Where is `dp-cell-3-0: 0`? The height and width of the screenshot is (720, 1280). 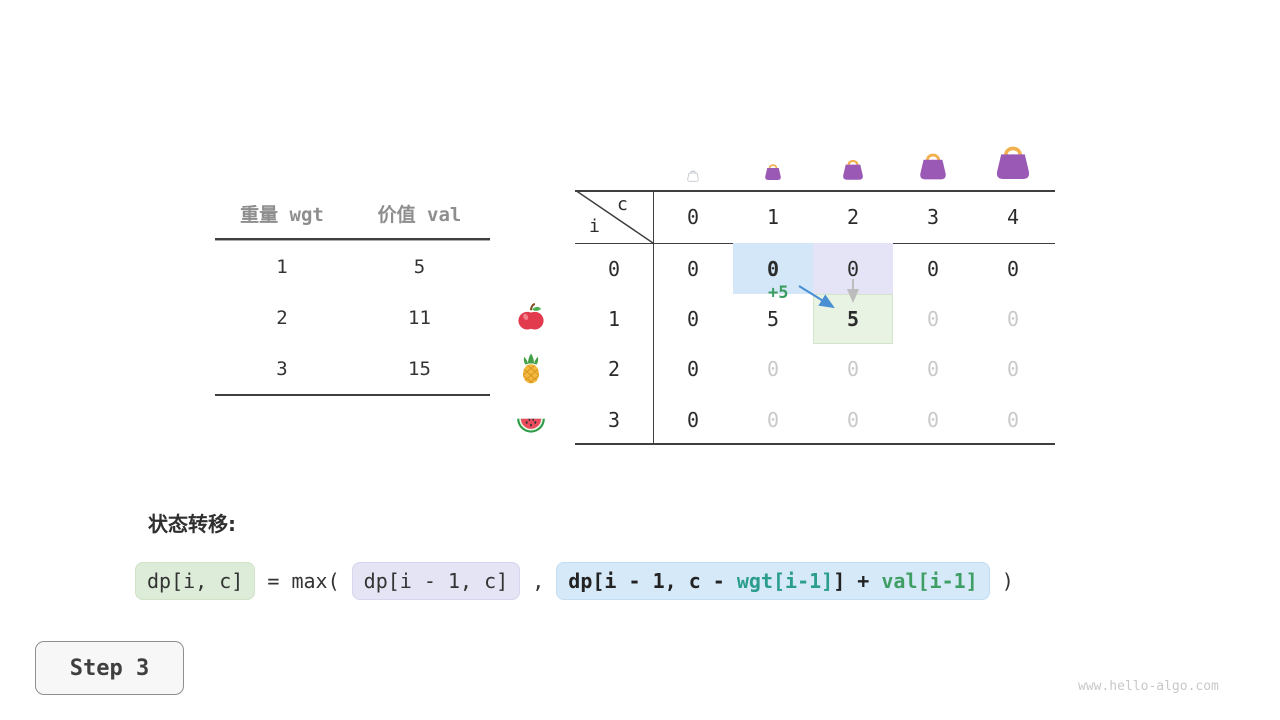
dp-cell-3-0: 0 is located at coordinates (693, 419).